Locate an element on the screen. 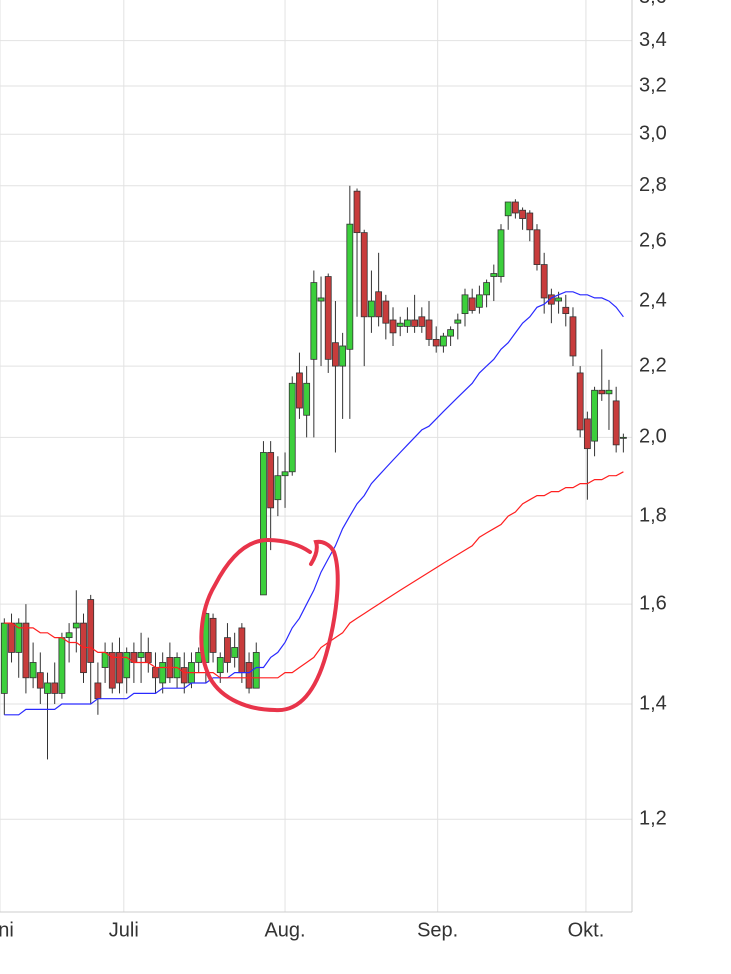 The width and height of the screenshot is (731, 974). y-tick-label: 3,2 is located at coordinates (653, 85).